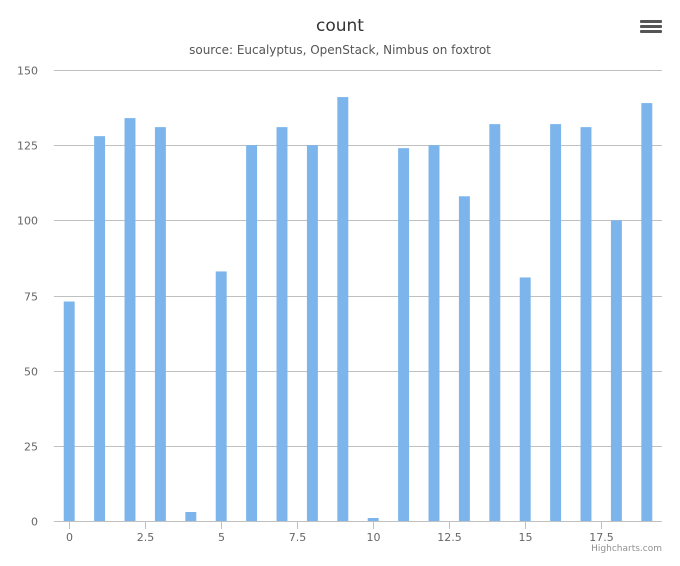 The height and width of the screenshot is (566, 680). I want to click on x-tick-label: 7.5, so click(298, 537).